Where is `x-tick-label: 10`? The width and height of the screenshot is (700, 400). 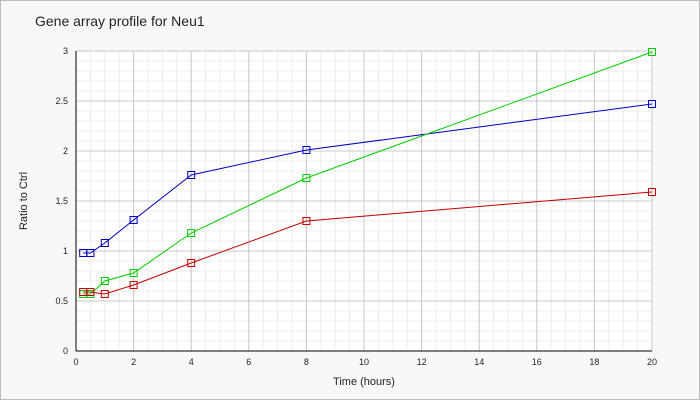 x-tick-label: 10 is located at coordinates (364, 362).